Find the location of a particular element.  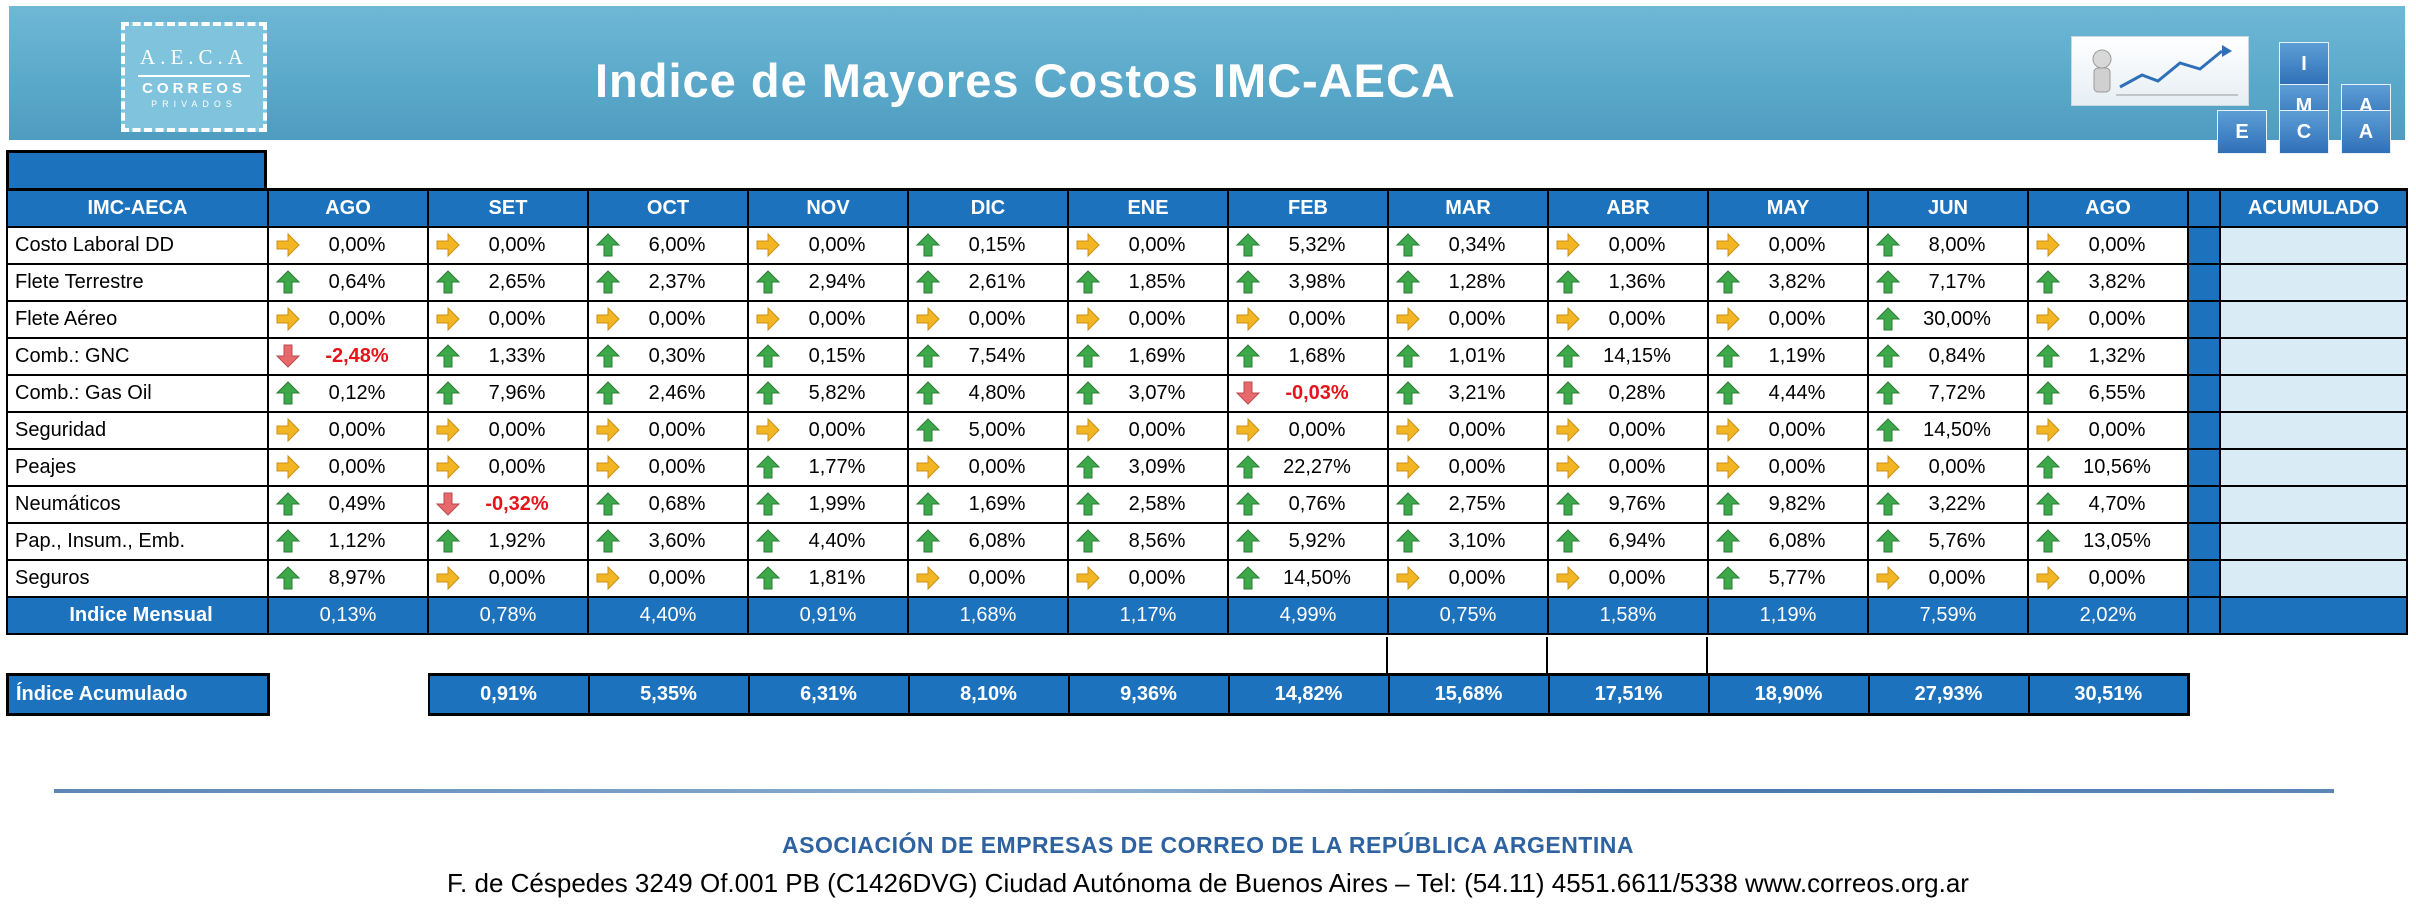

acumulado-label: Índice Acumulado is located at coordinates (138, 694).